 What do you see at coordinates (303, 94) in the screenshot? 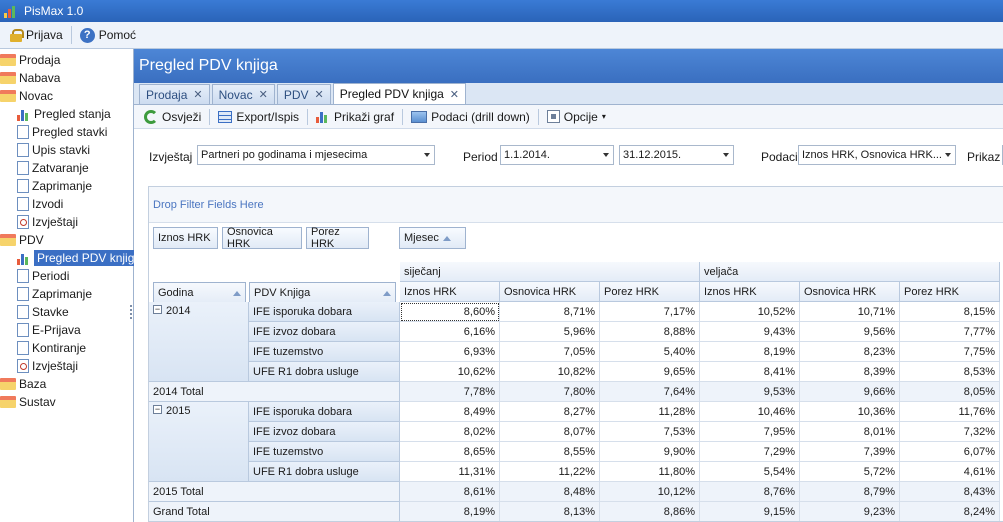
I see `tab-pdv: PDV ✕` at bounding box center [303, 94].